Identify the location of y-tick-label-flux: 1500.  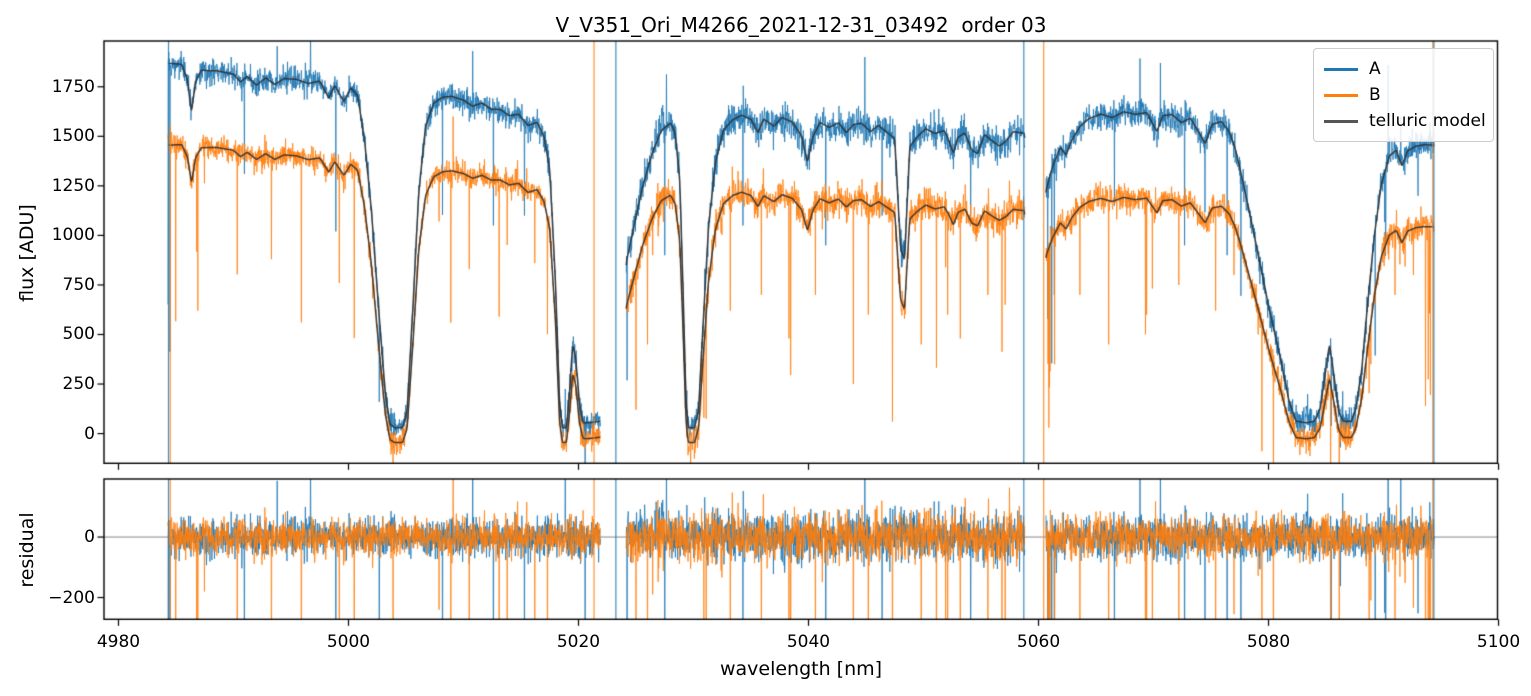
(73, 136).